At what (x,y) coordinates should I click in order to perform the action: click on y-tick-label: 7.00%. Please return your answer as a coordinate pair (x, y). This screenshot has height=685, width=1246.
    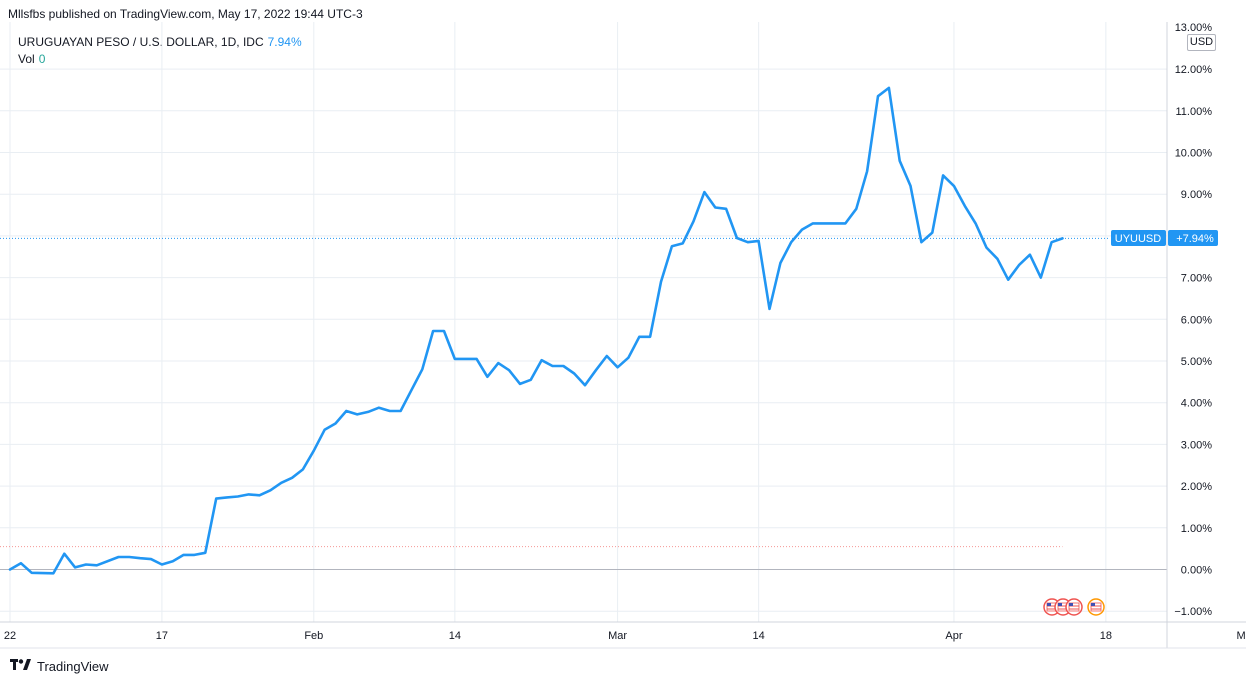
    Looking at the image, I should click on (1196, 279).